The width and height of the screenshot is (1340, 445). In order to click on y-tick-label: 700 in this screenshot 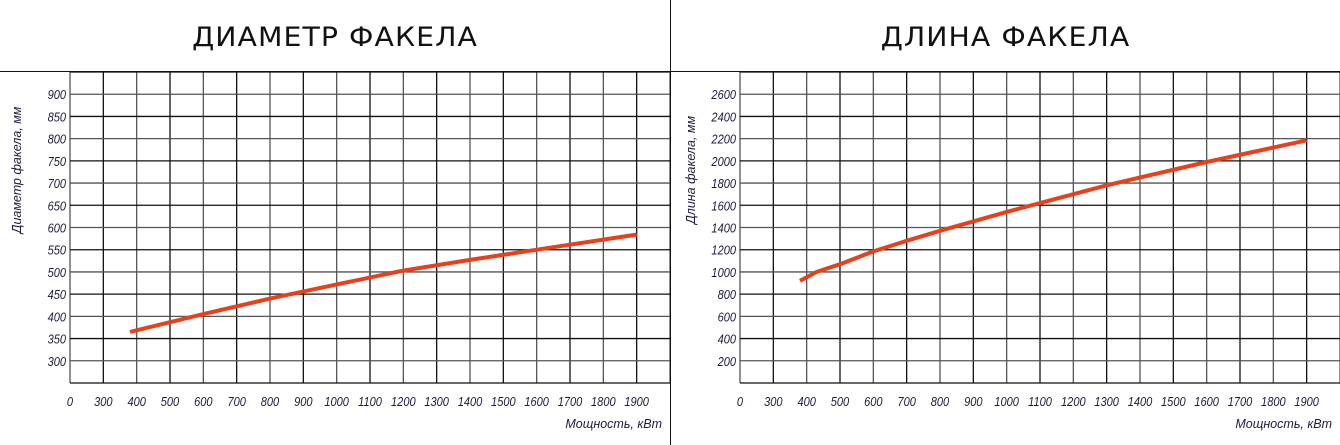, I will do `click(57, 183)`.